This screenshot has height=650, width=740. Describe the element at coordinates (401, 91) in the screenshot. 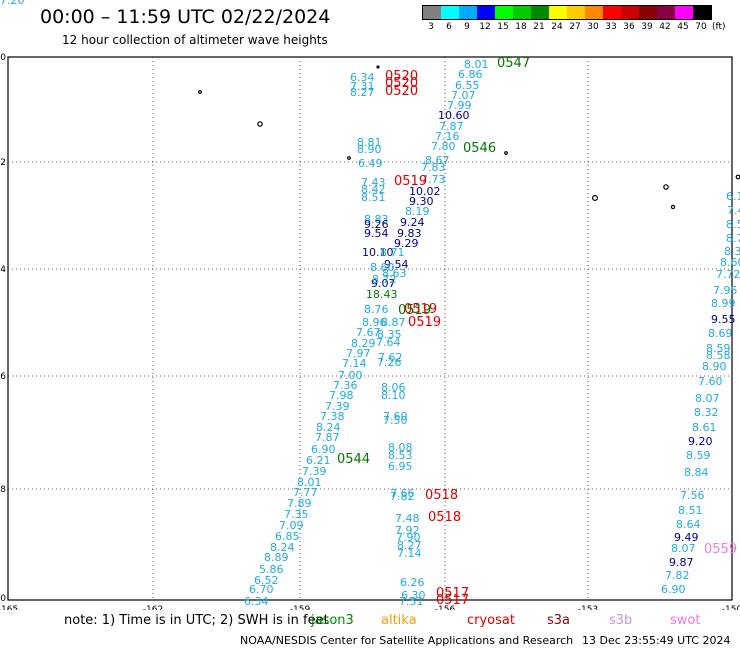

I see `pass-time-label: 0520` at that location.